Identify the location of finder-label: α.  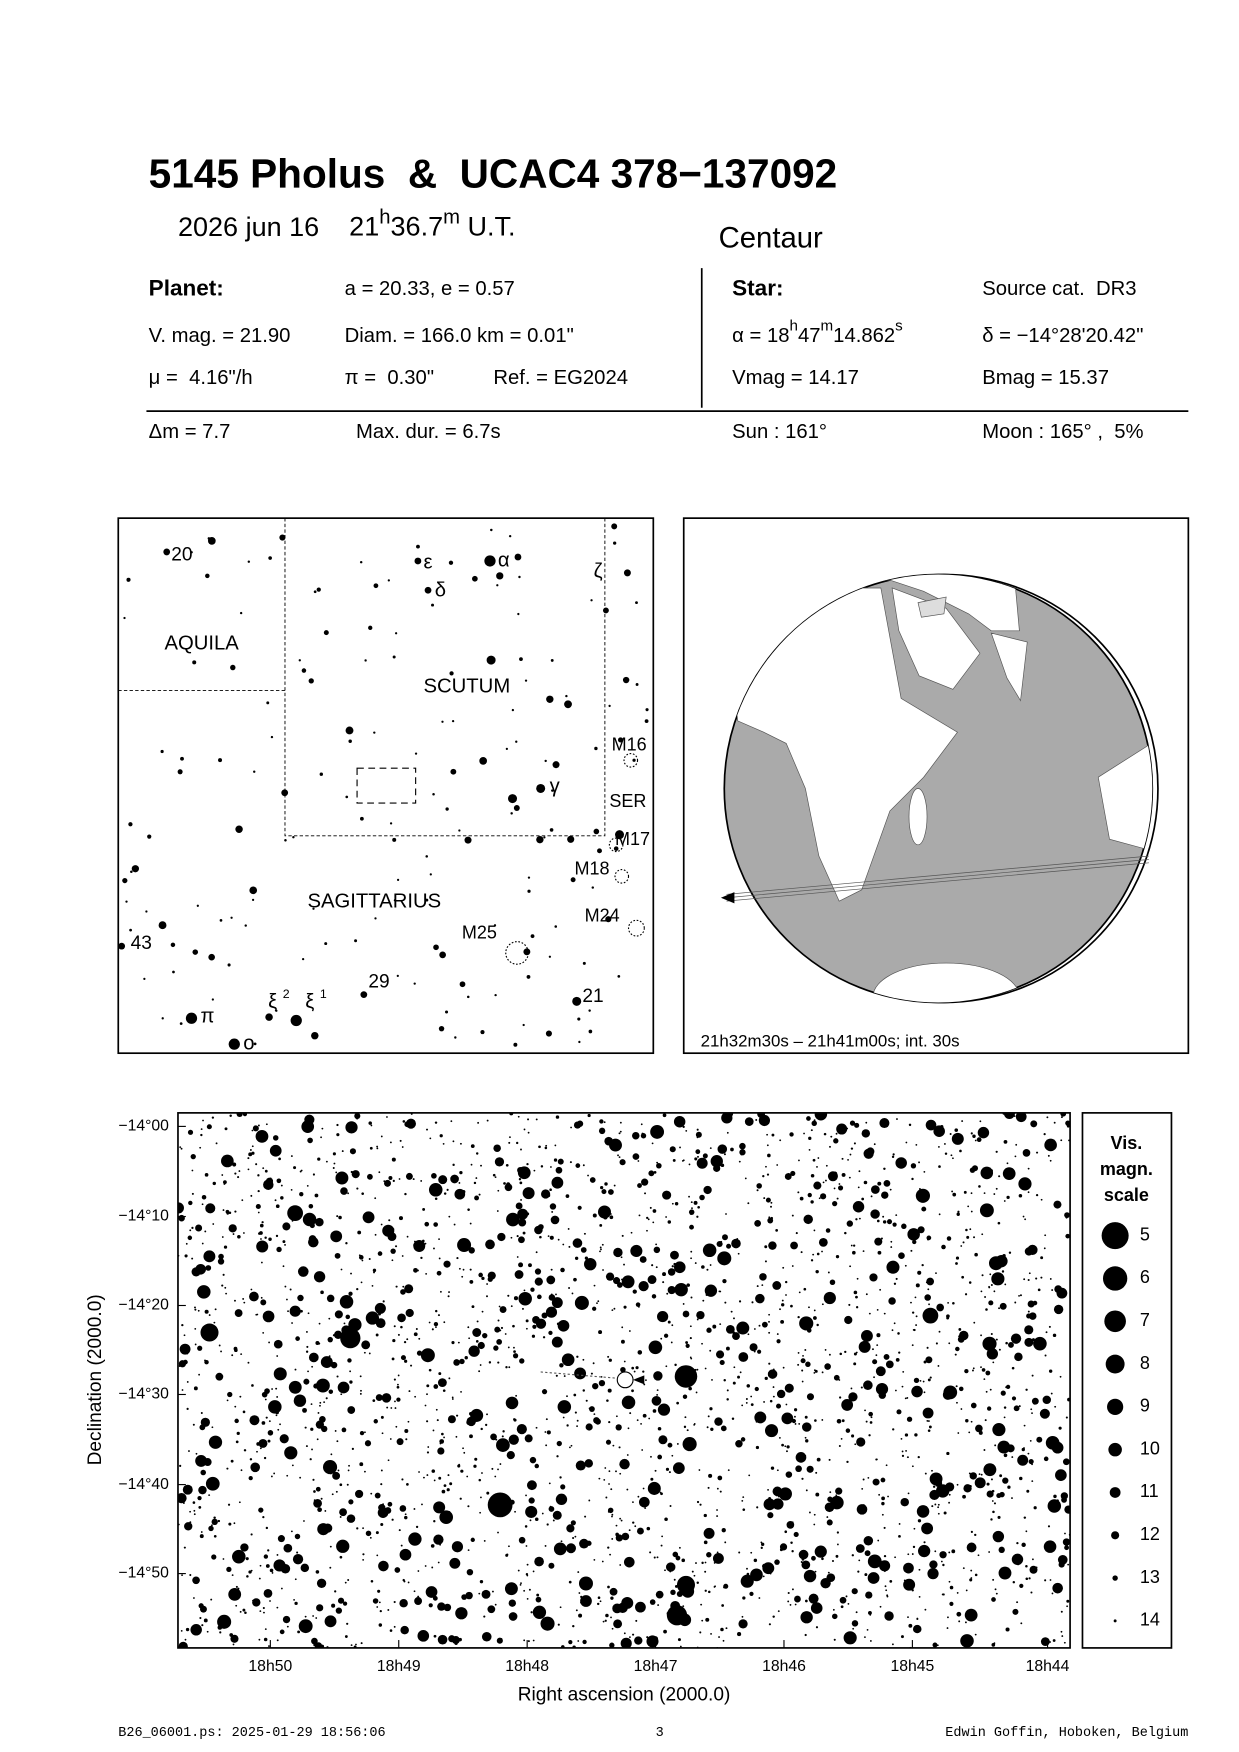
(504, 560).